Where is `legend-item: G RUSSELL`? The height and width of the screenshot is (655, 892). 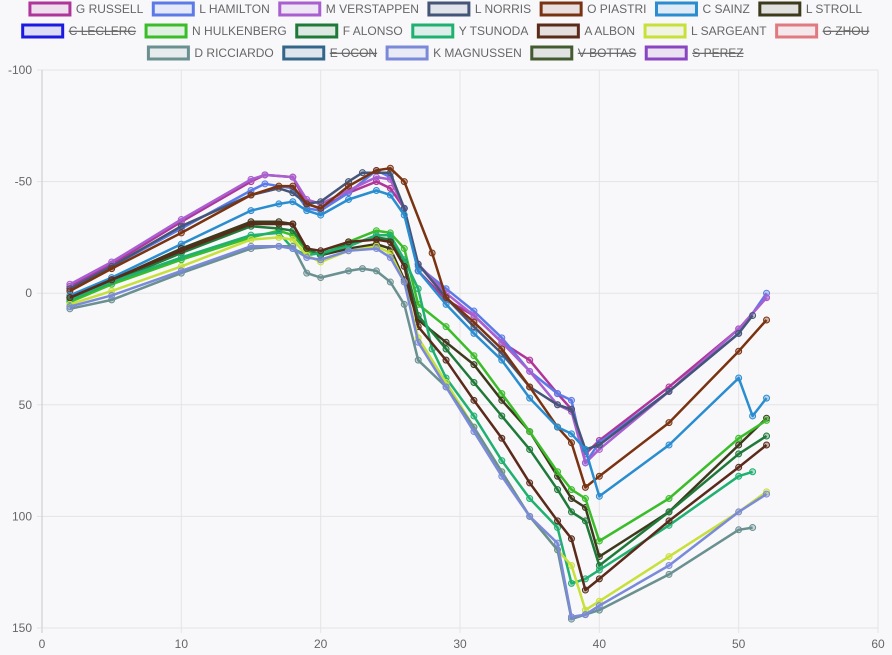
legend-item: G RUSSELL is located at coordinates (86, 9).